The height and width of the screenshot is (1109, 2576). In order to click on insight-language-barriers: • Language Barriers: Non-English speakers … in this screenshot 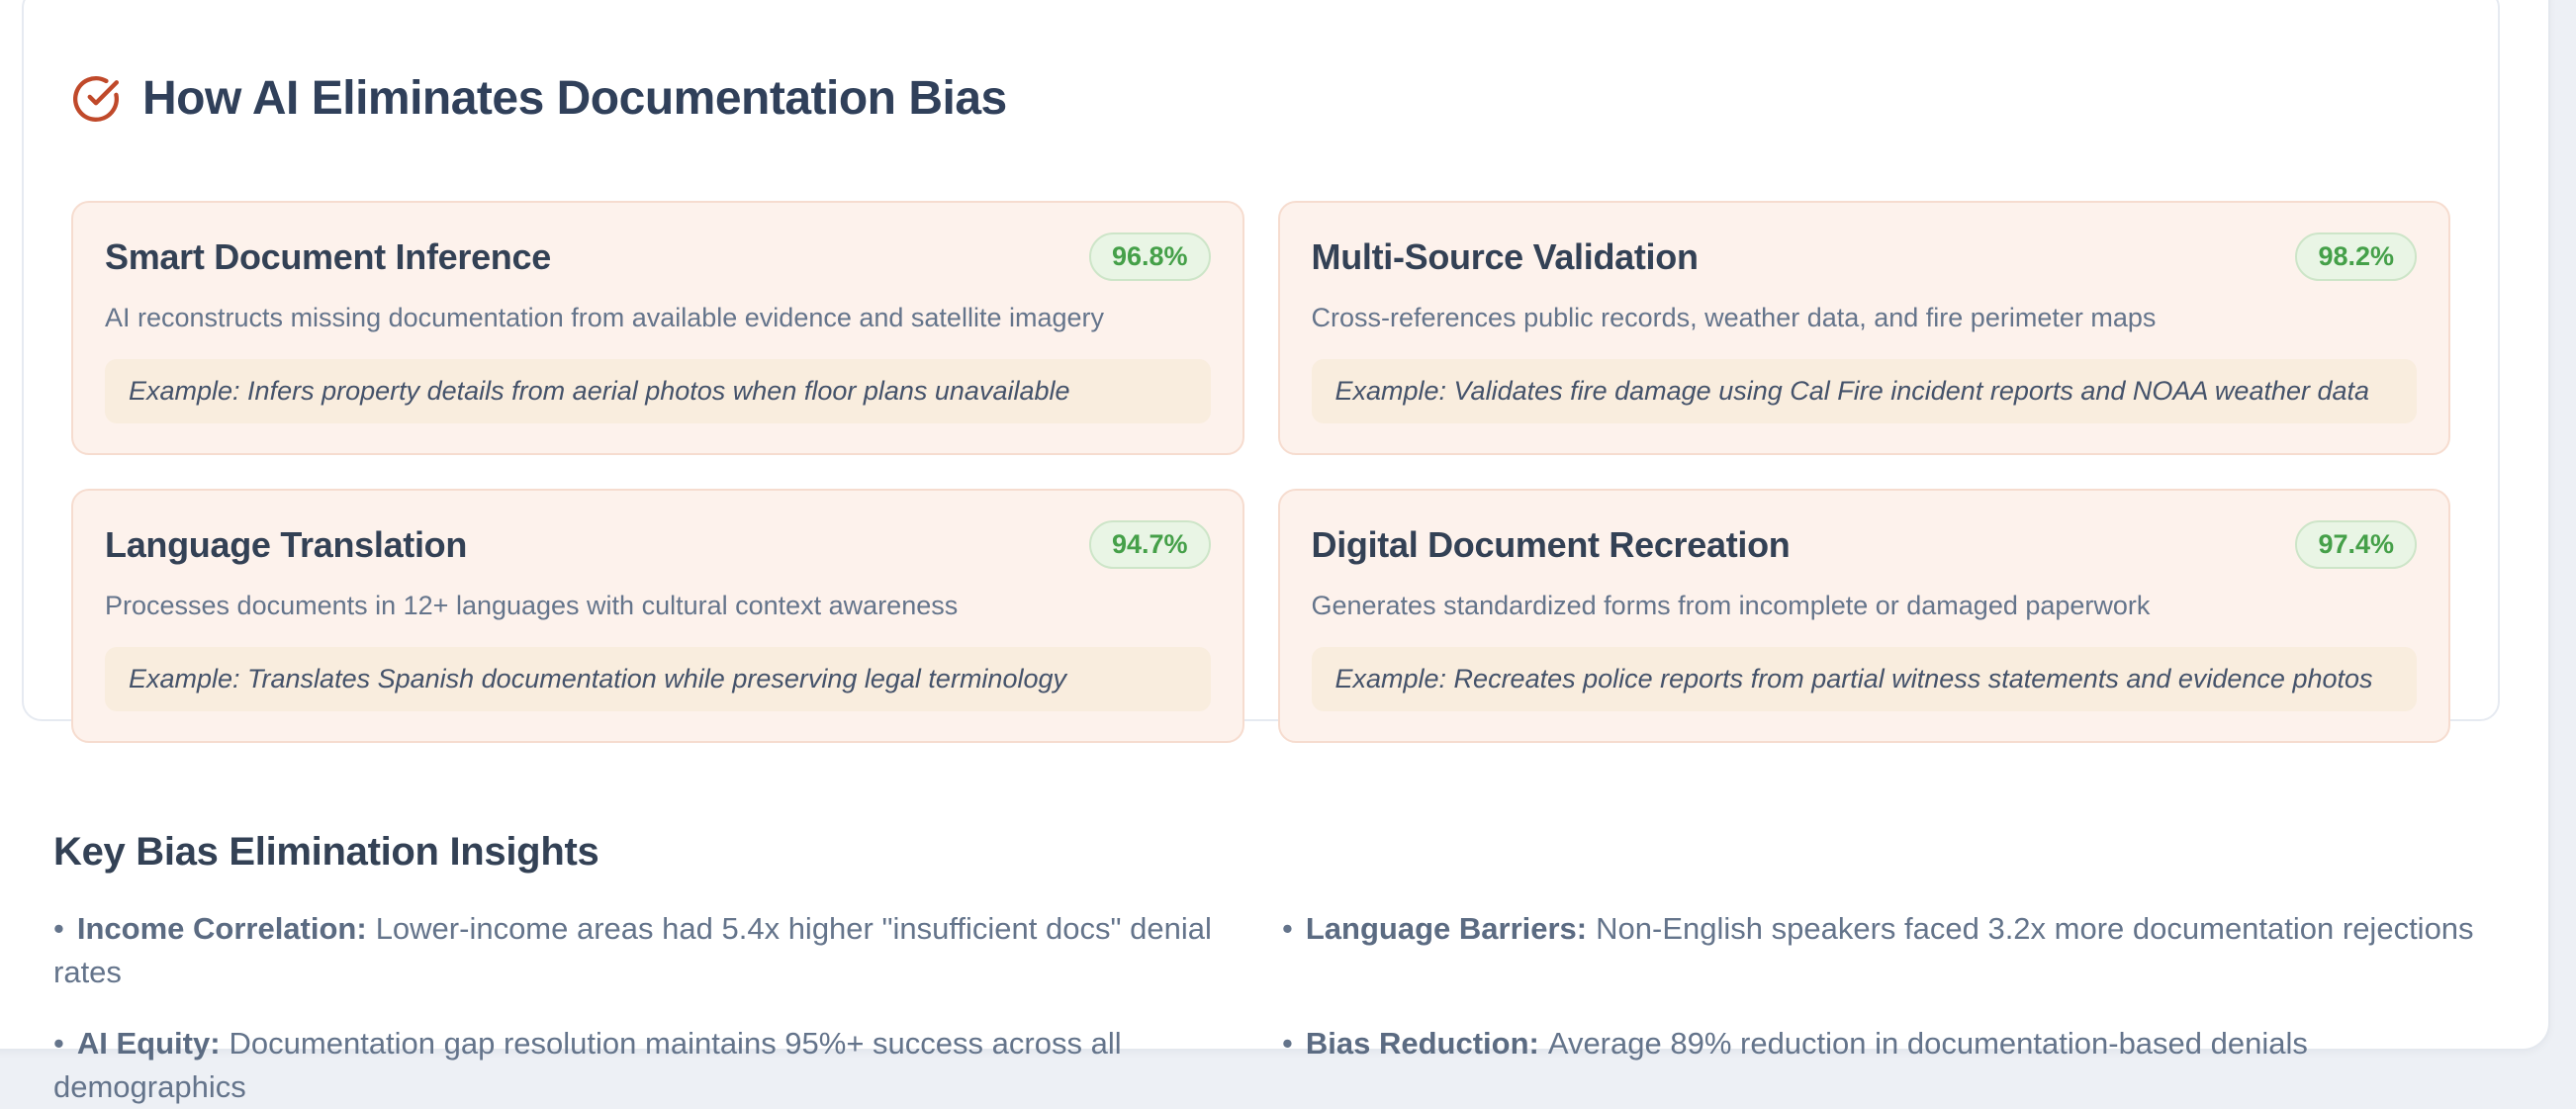, I will do `click(1886, 950)`.